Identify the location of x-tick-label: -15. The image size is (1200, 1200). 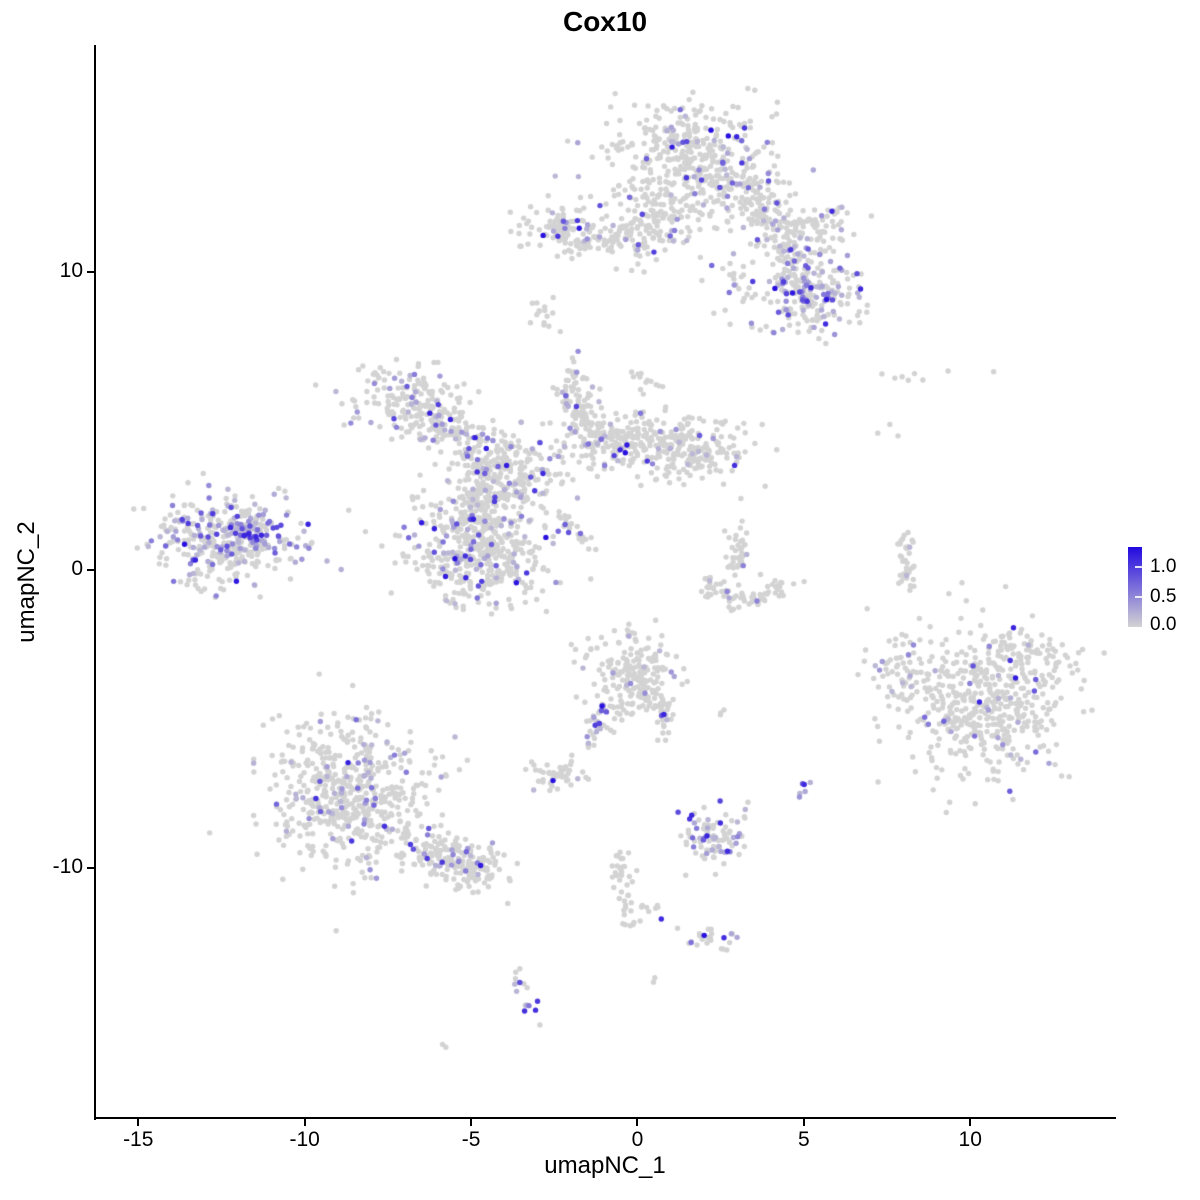
(138, 1139).